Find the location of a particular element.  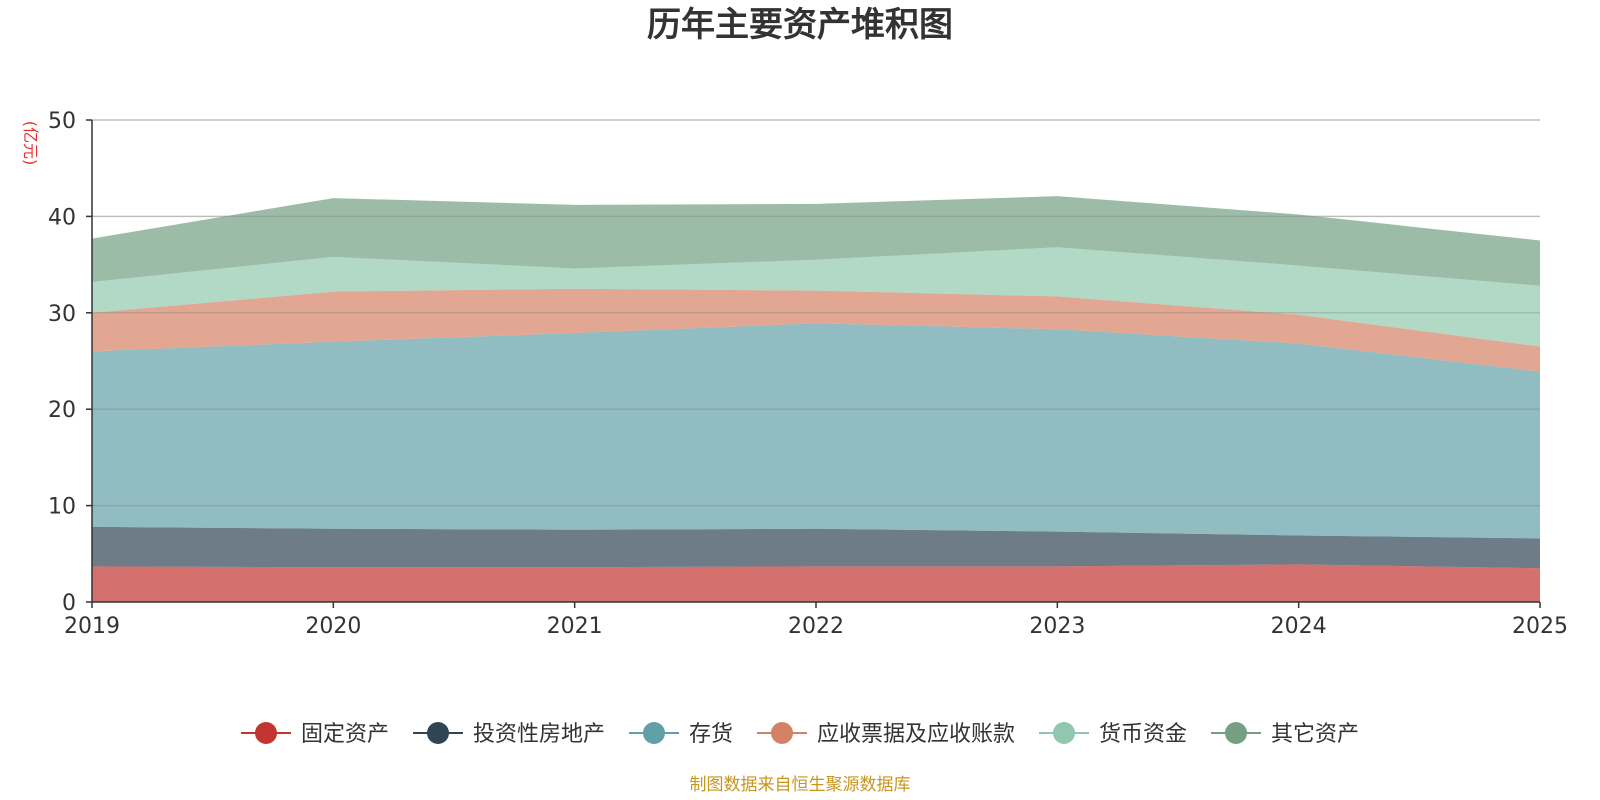

x-tick-label: 2023 is located at coordinates (1057, 626).